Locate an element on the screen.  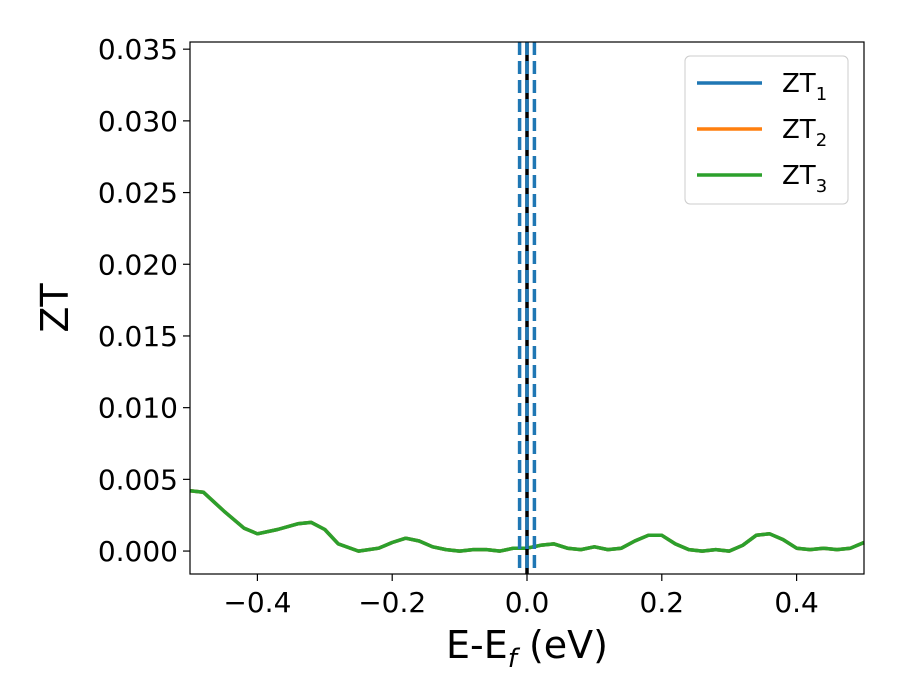
x-tick-label: −0.4 is located at coordinates (257, 602).